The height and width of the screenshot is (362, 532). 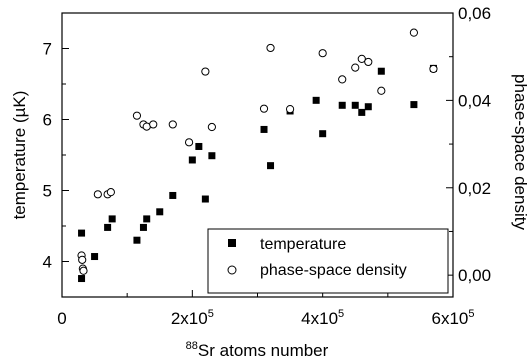 What do you see at coordinates (19, 155) in the screenshot?
I see `y-axis-left-label: temperature (µK)` at bounding box center [19, 155].